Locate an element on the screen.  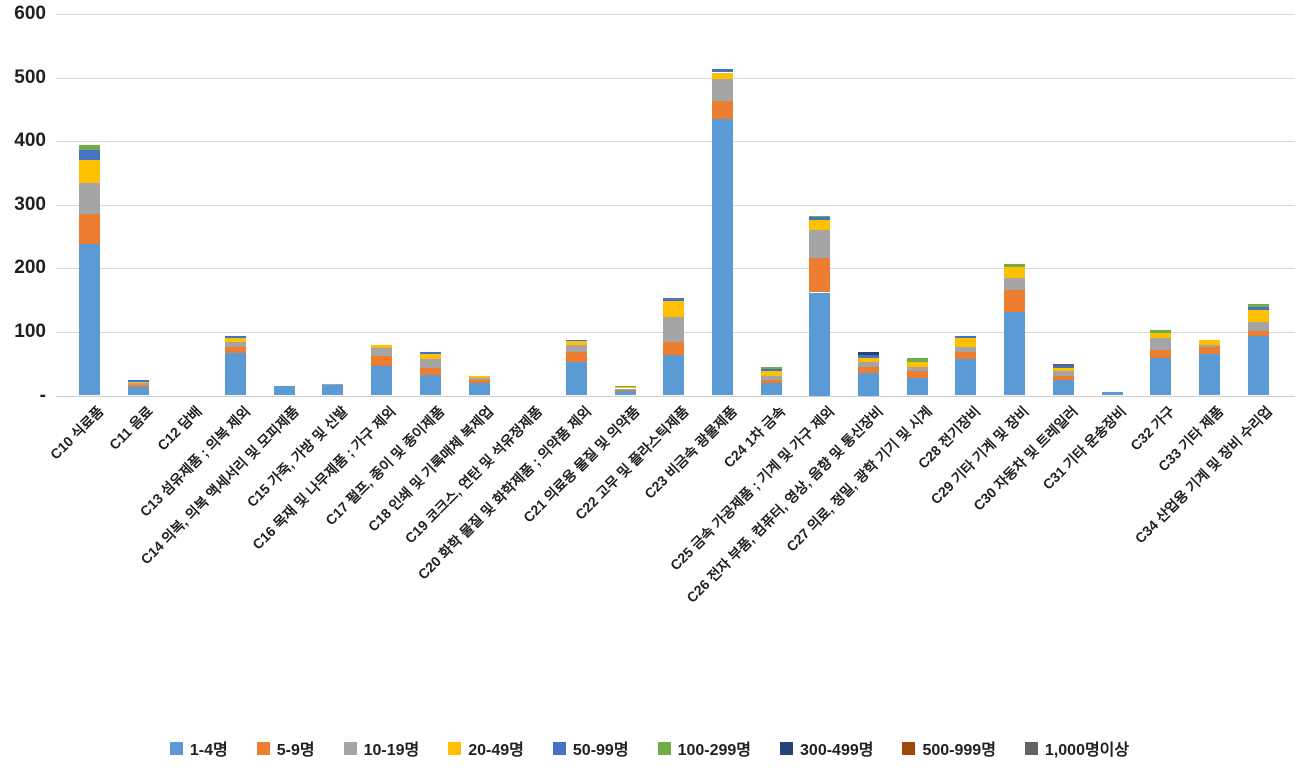
legend-label: 500-999명 is located at coordinates (959, 750).